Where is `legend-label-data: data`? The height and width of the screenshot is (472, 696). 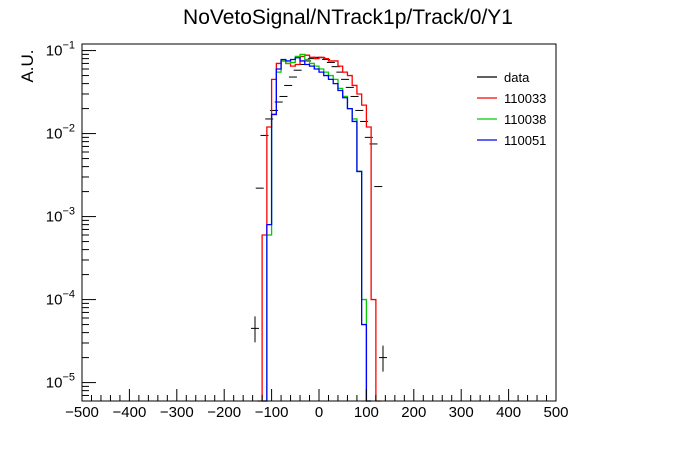
legend-label-data: data is located at coordinates (517, 77).